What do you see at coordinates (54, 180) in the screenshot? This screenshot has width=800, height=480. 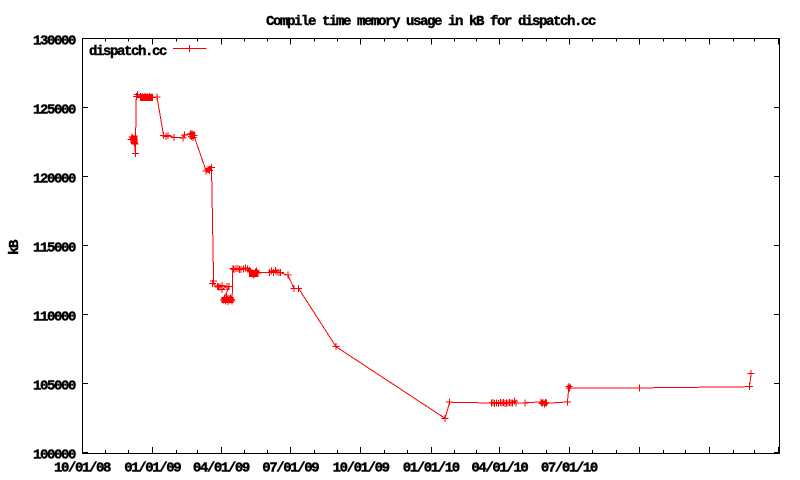 I see `svg-text: 120000` at bounding box center [54, 180].